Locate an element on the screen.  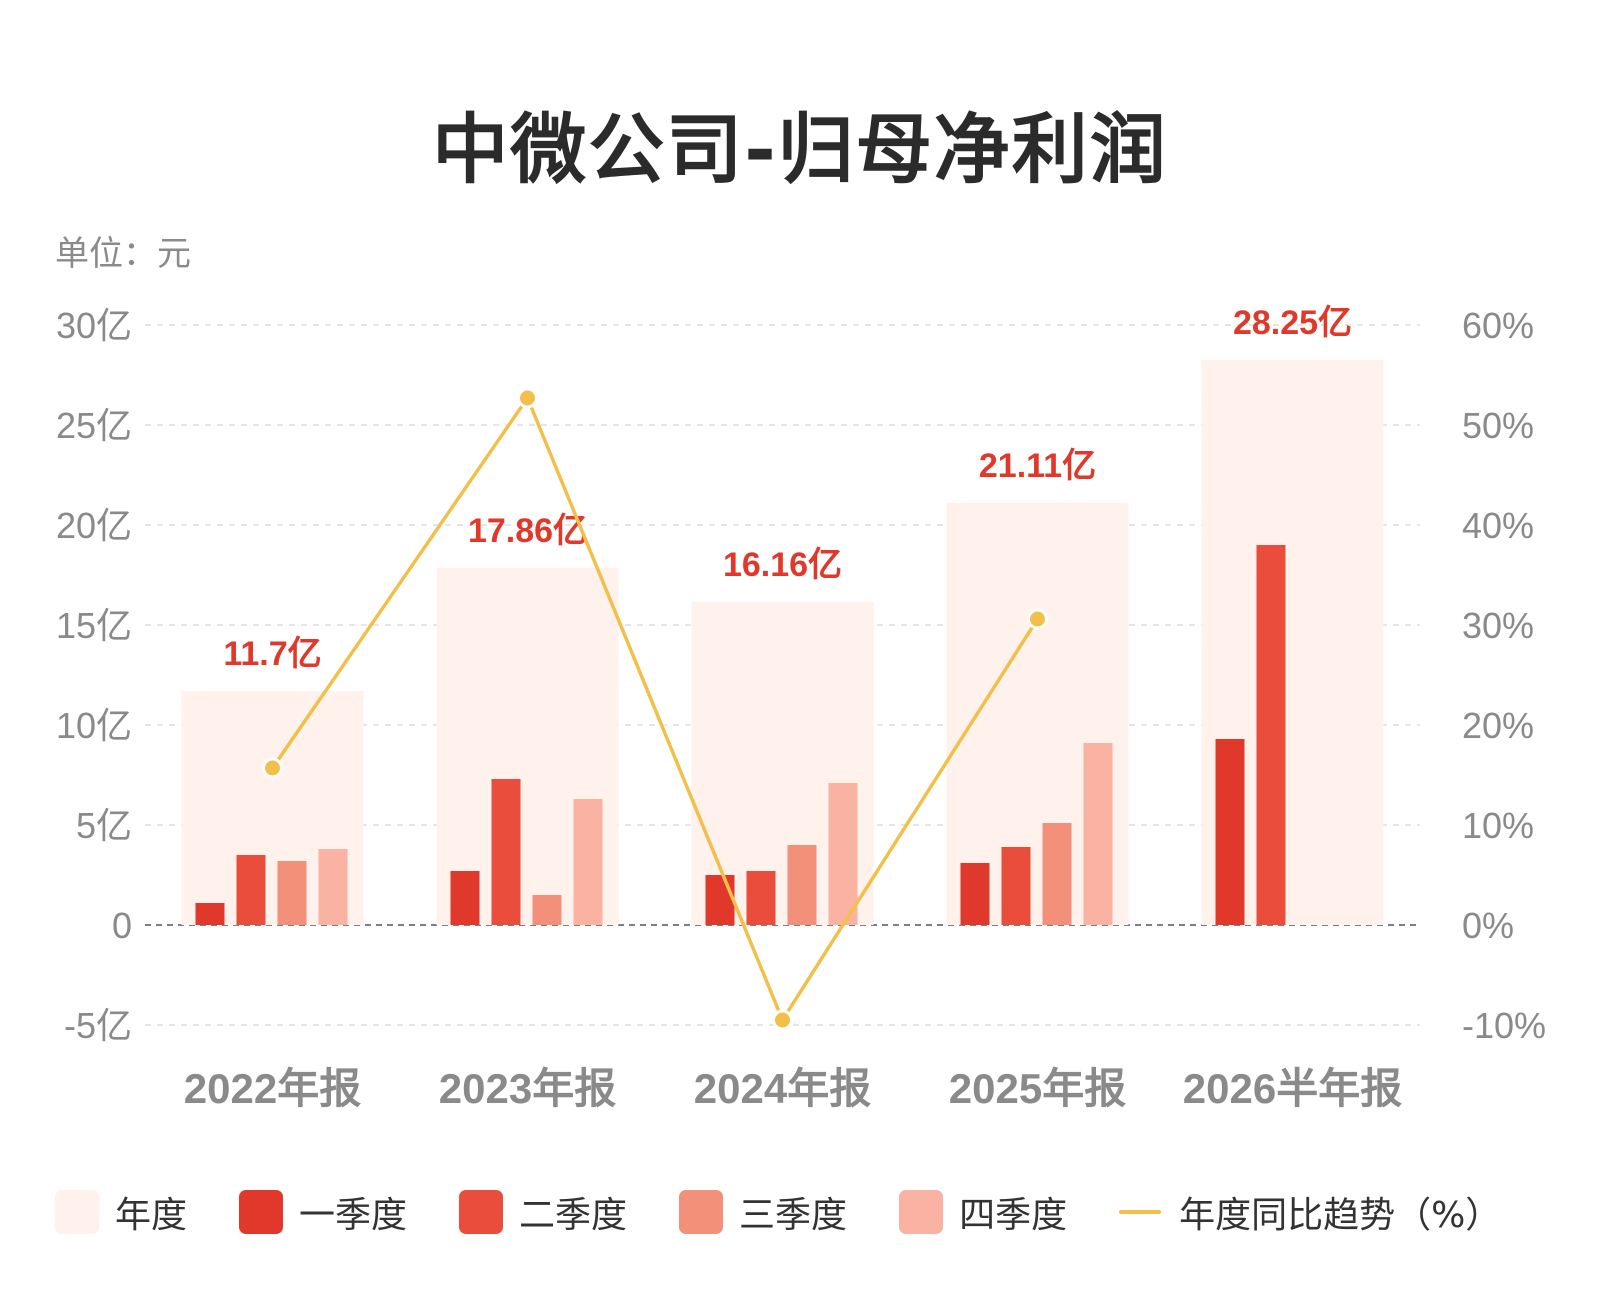
left-axis-tick-label: 0 is located at coordinates (122, 925).